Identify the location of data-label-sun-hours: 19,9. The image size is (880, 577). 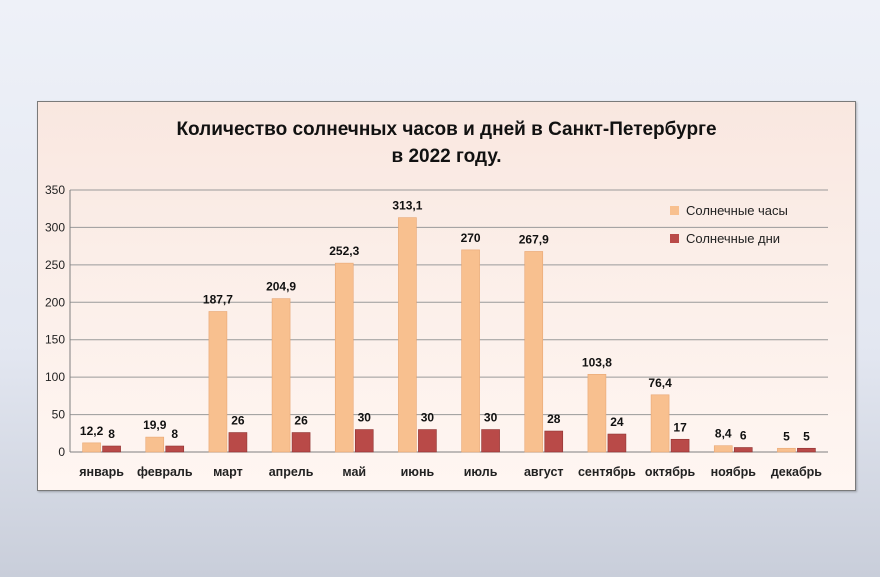
(155, 425).